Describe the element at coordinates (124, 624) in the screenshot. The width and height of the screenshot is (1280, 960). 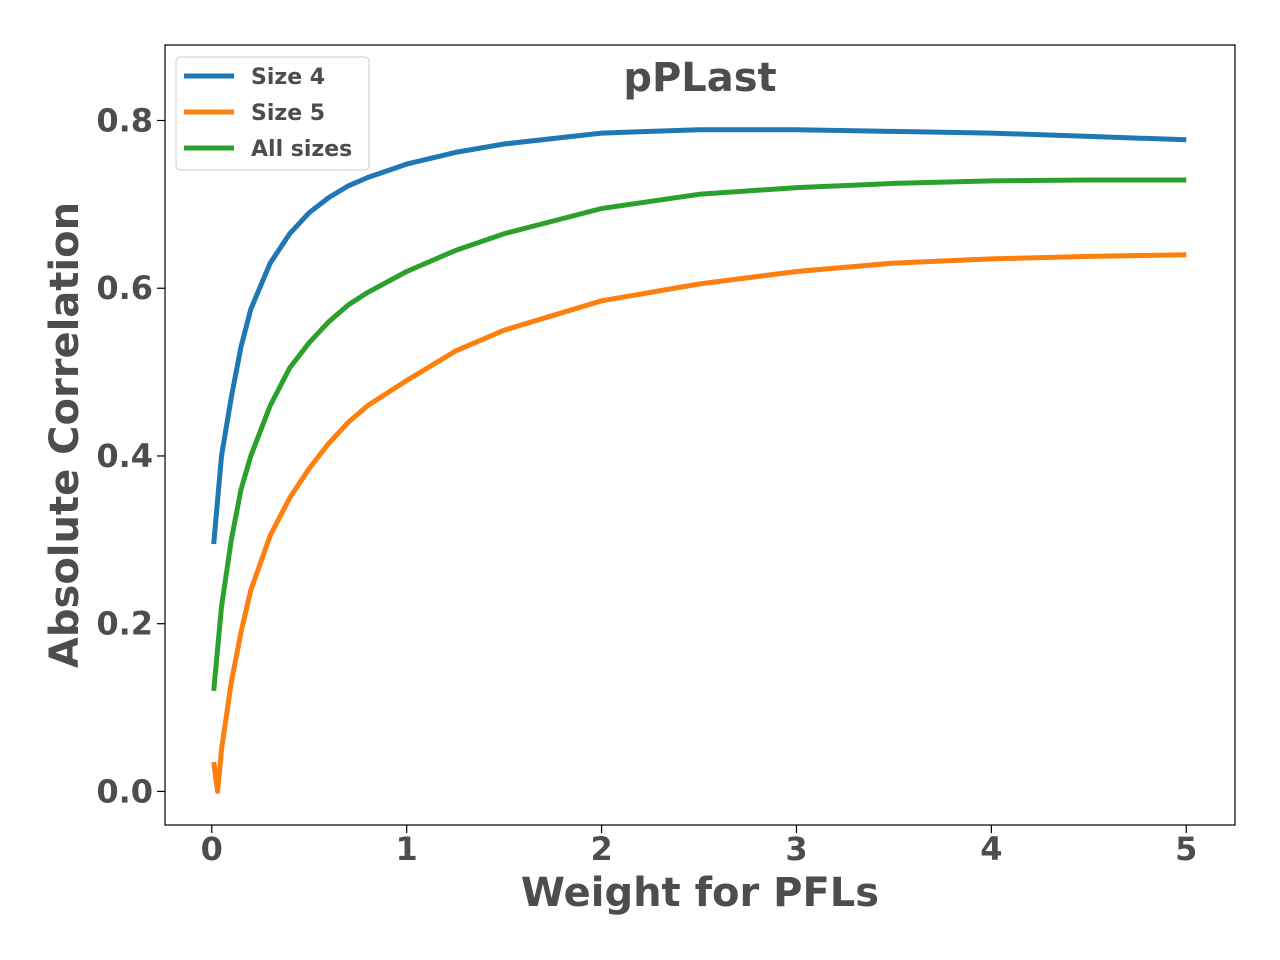
I see `y-tick-label: 0.2` at that location.